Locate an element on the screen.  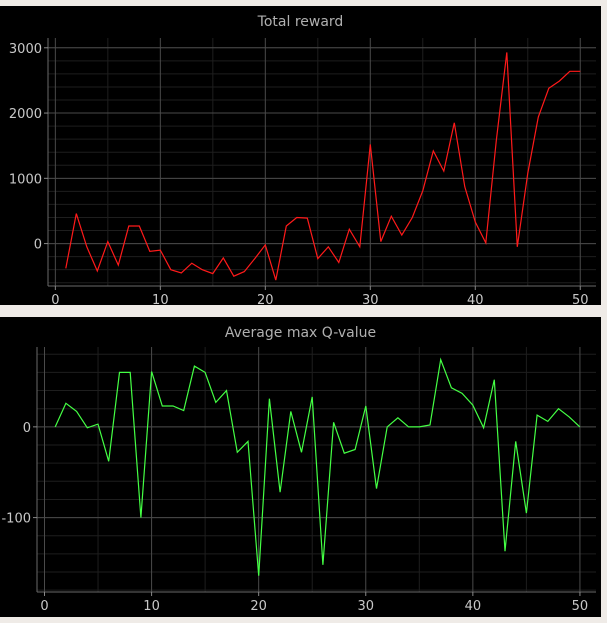
y-tick-label: 1000 is located at coordinates (25, 179).